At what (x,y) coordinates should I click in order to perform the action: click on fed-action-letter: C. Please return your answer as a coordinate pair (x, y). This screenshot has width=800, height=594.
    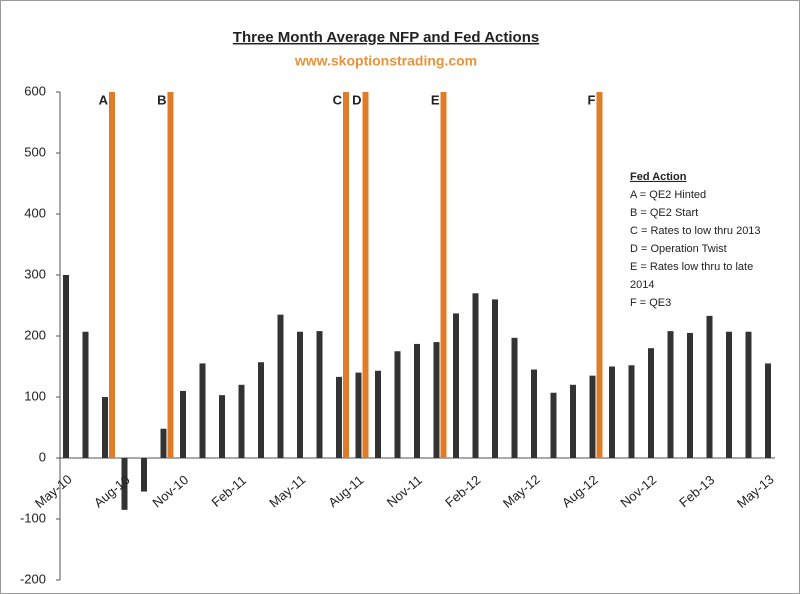
    Looking at the image, I should click on (338, 99).